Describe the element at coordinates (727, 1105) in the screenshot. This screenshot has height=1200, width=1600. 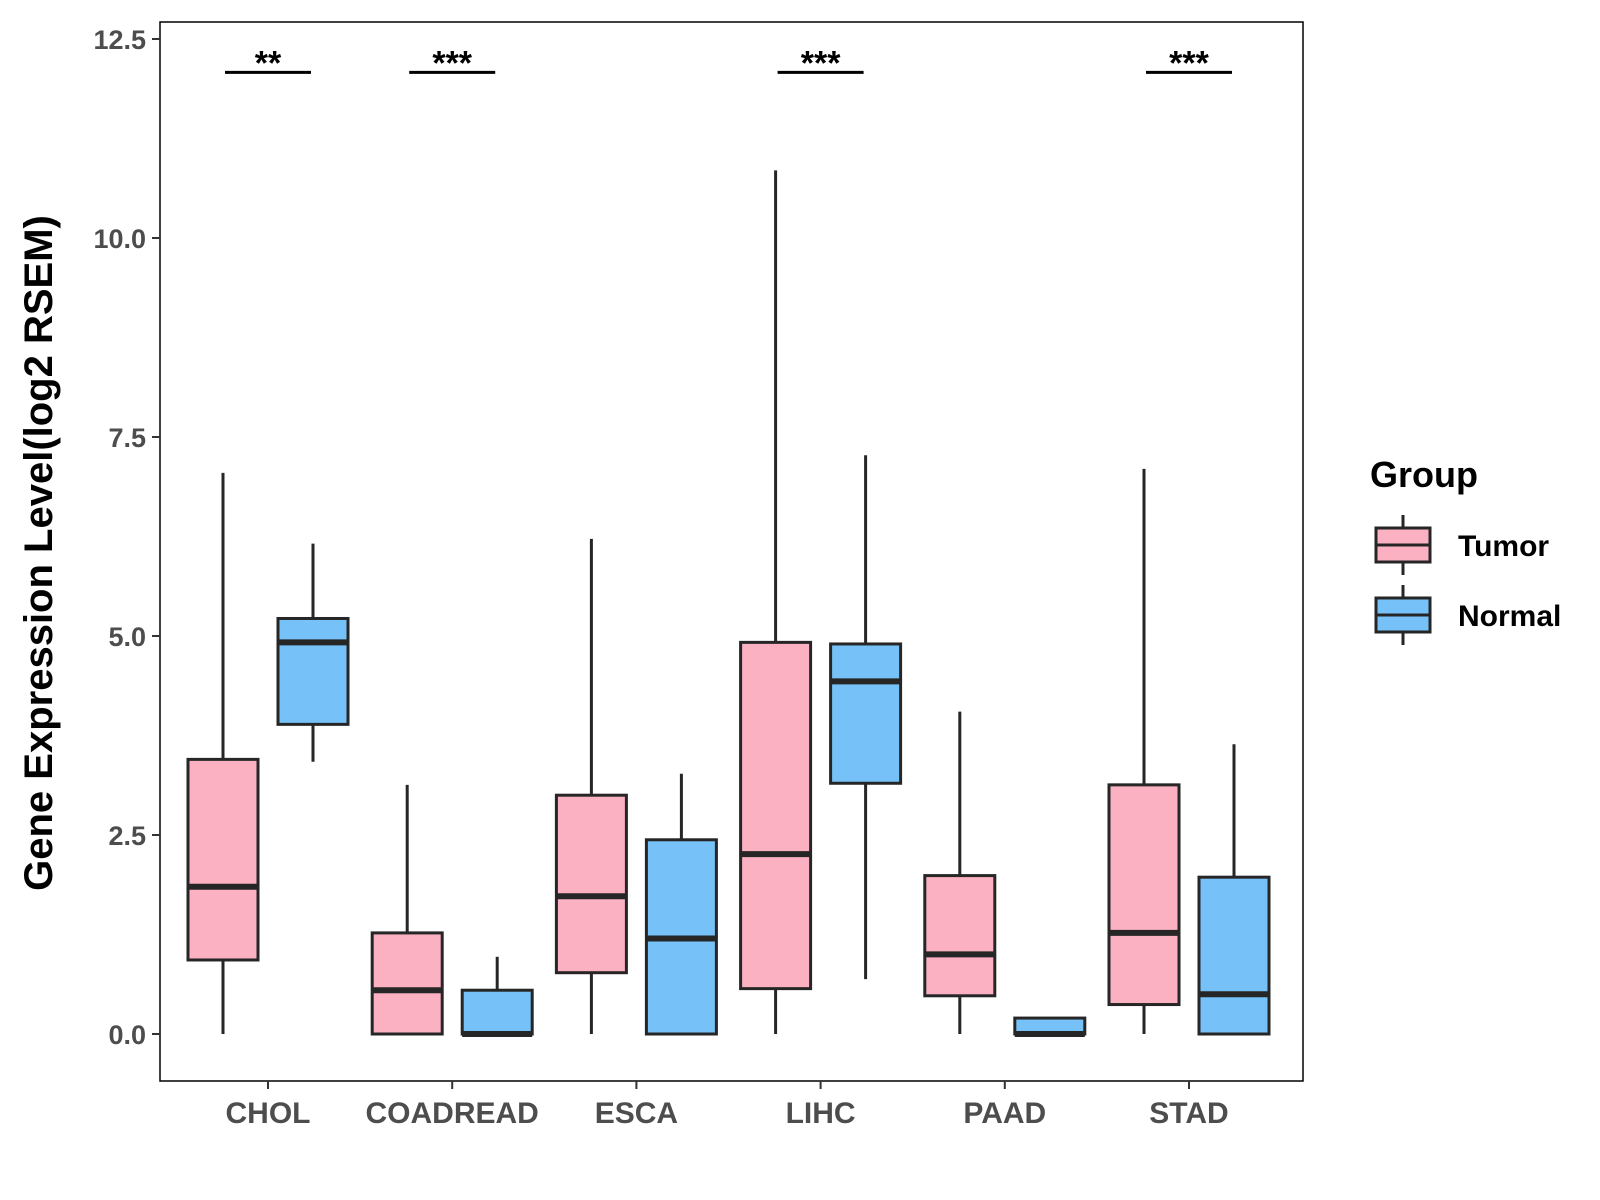
I see `x-axis: CHOL COADREAD ESCA LIHC PAAD STAD` at that location.